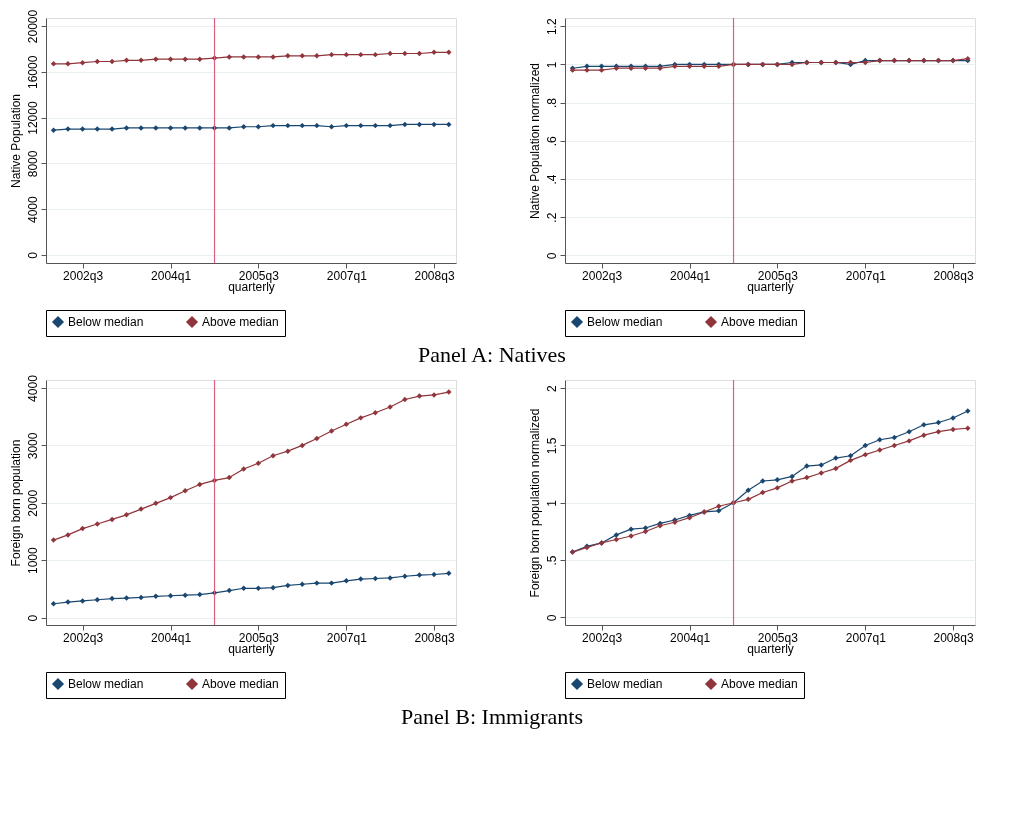  I want to click on y-tick-label: .5, so click(551, 560).